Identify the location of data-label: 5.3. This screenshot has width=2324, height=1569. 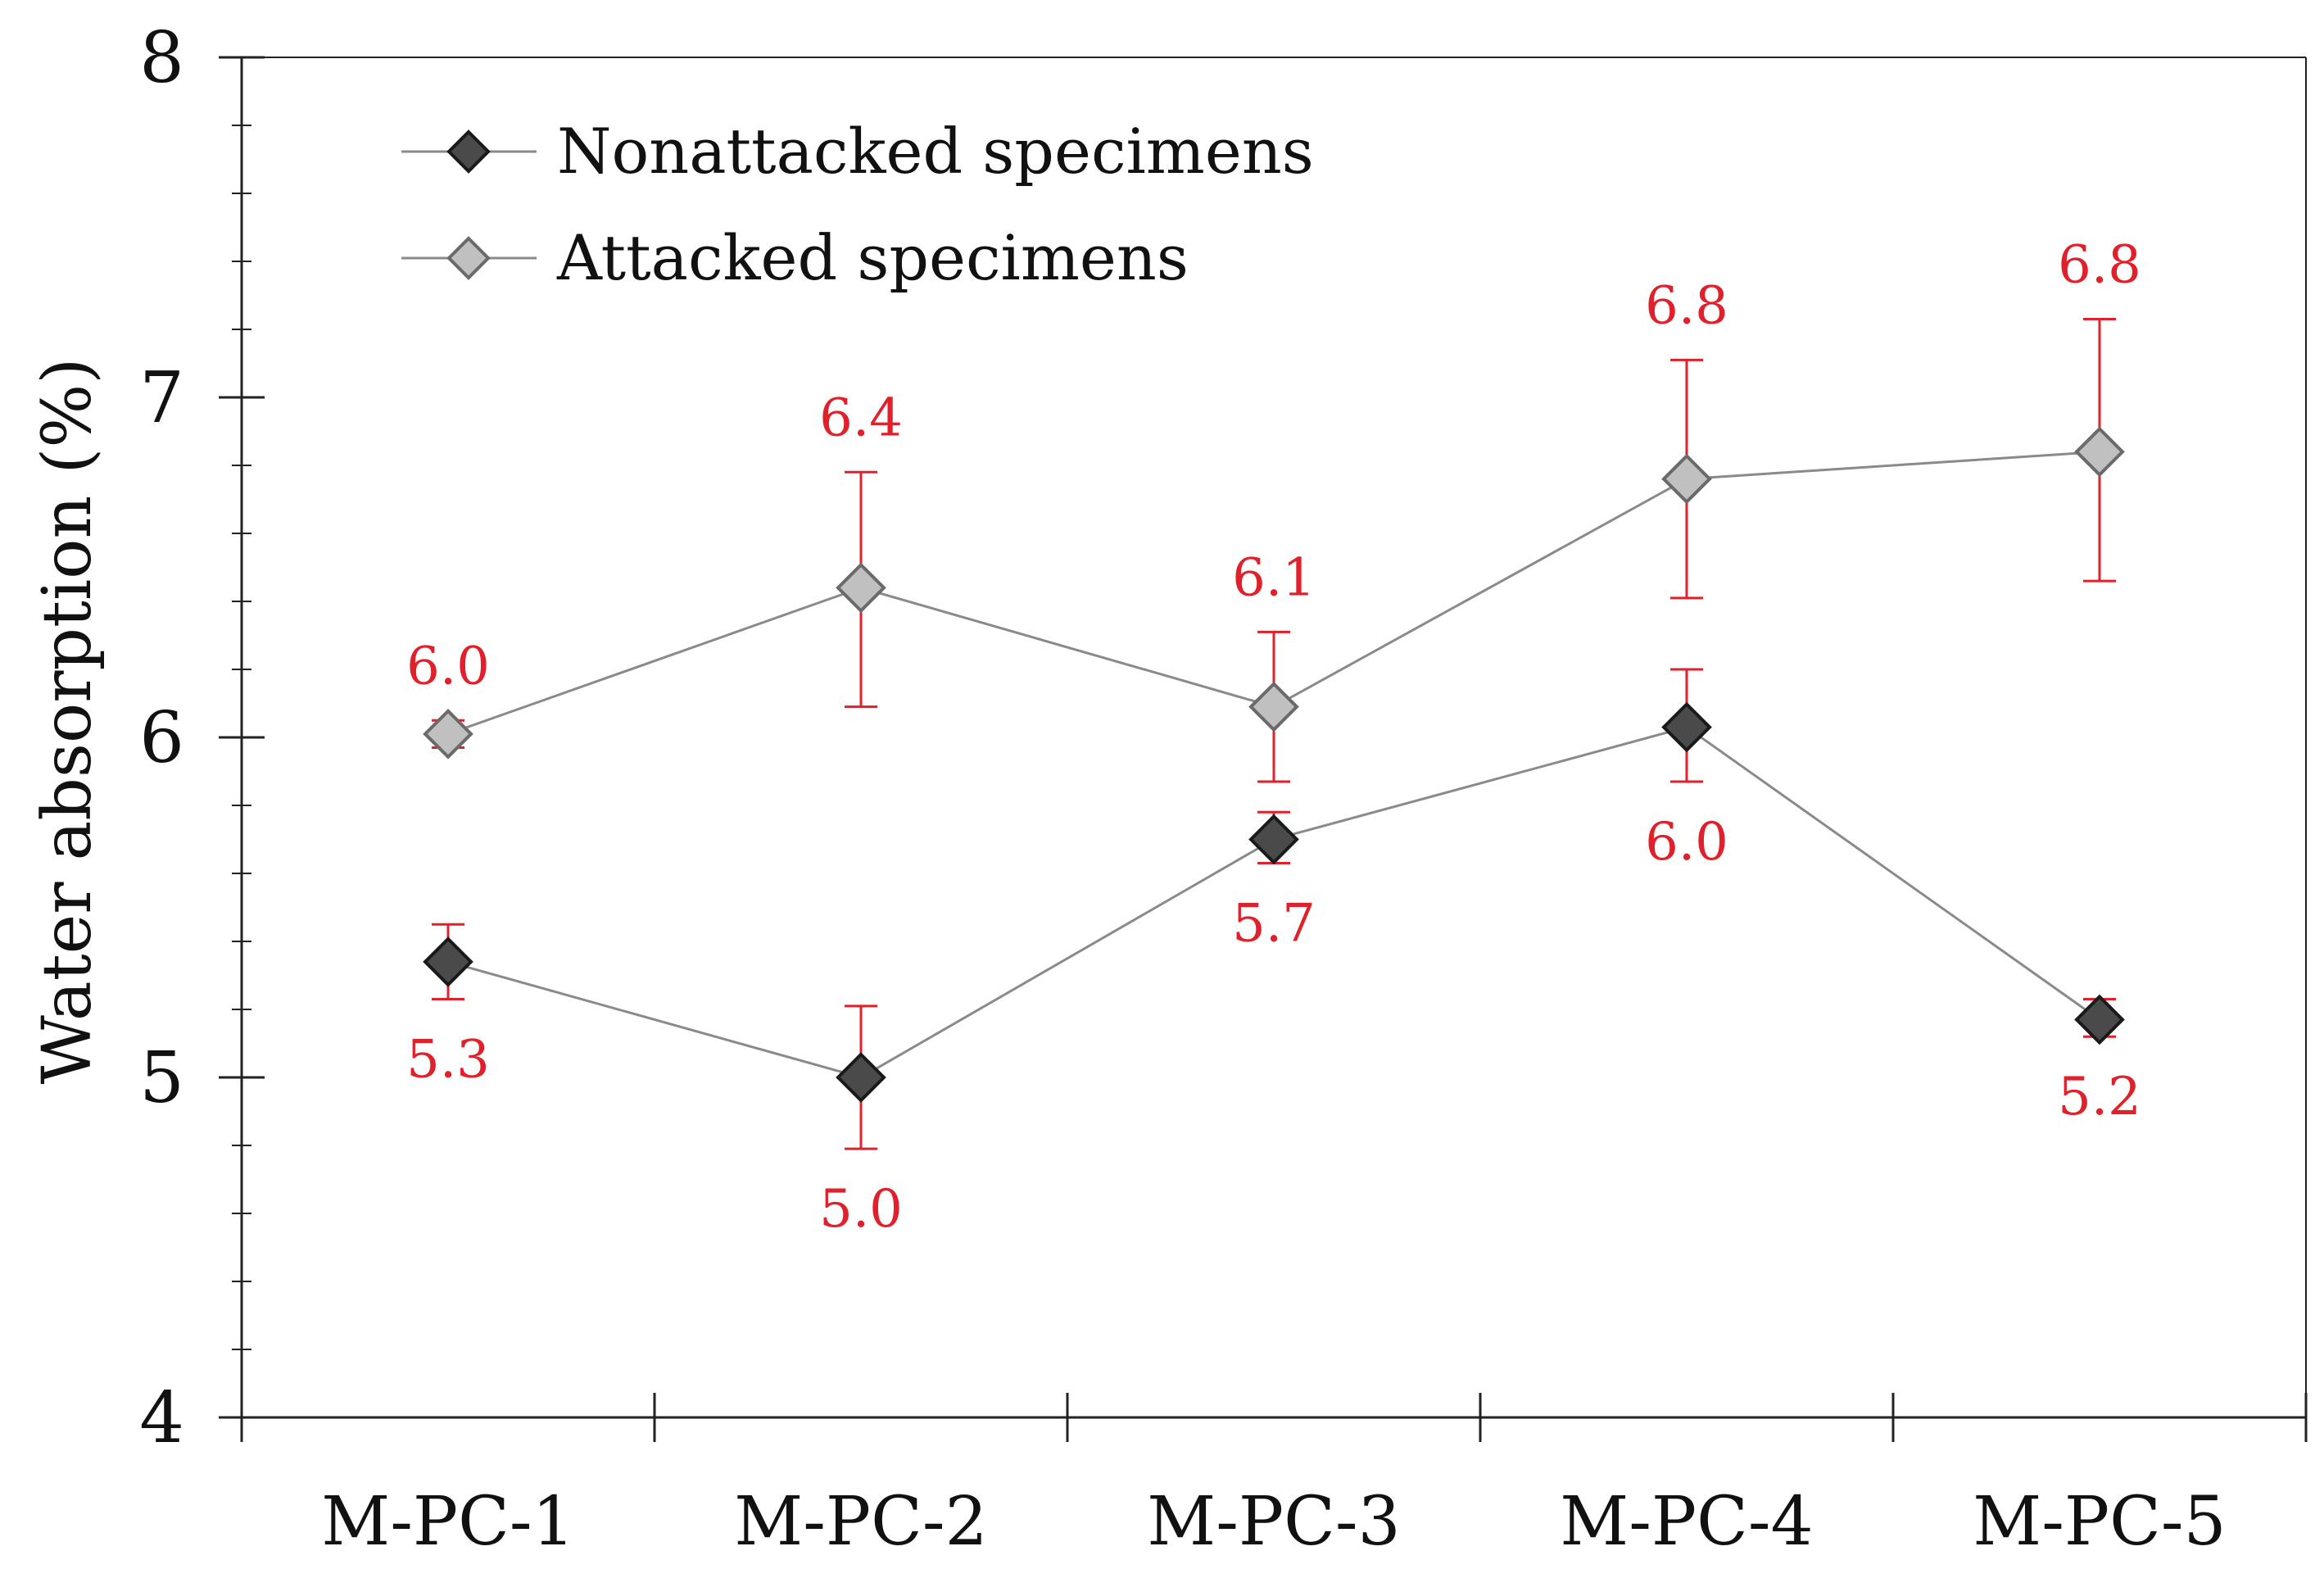
(448, 1060).